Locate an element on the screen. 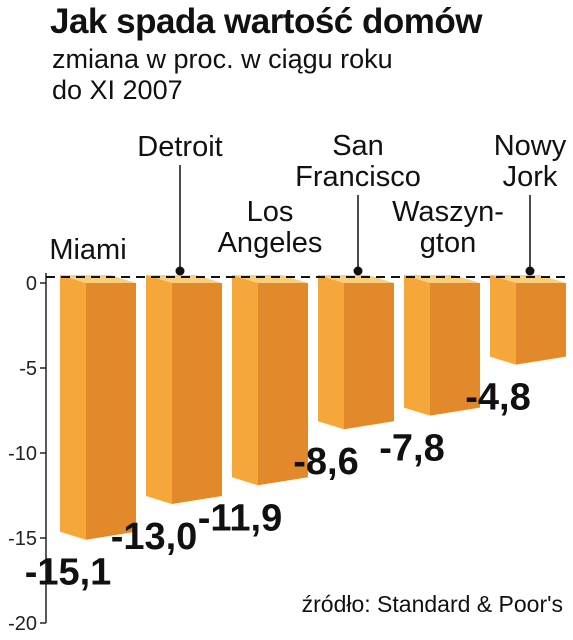  category-label: Detroit is located at coordinates (179, 147).